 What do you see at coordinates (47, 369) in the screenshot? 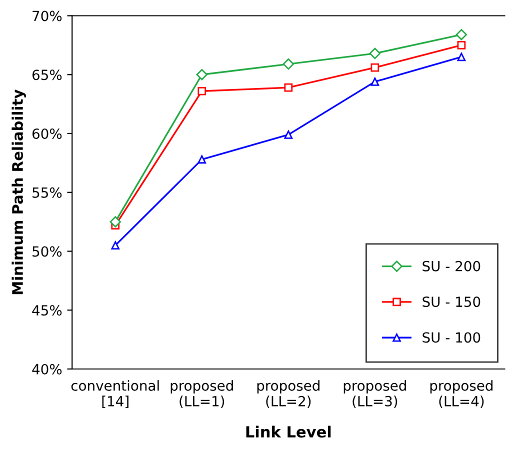
I see `y-tick-label: 40%` at bounding box center [47, 369].